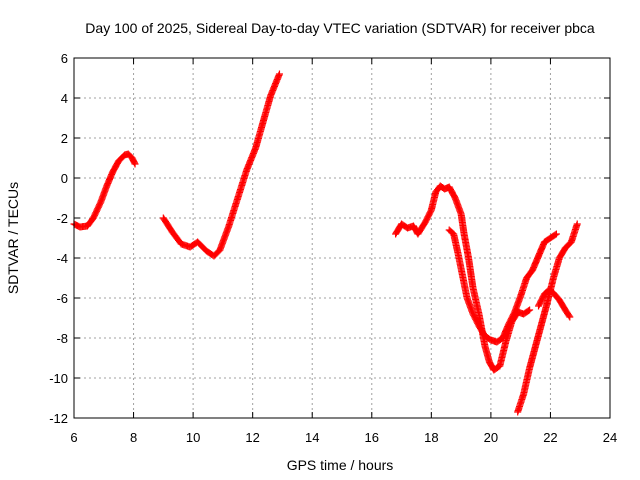 The height and width of the screenshot is (480, 640). Describe the element at coordinates (610, 437) in the screenshot. I see `x-tick-label: 24` at that location.